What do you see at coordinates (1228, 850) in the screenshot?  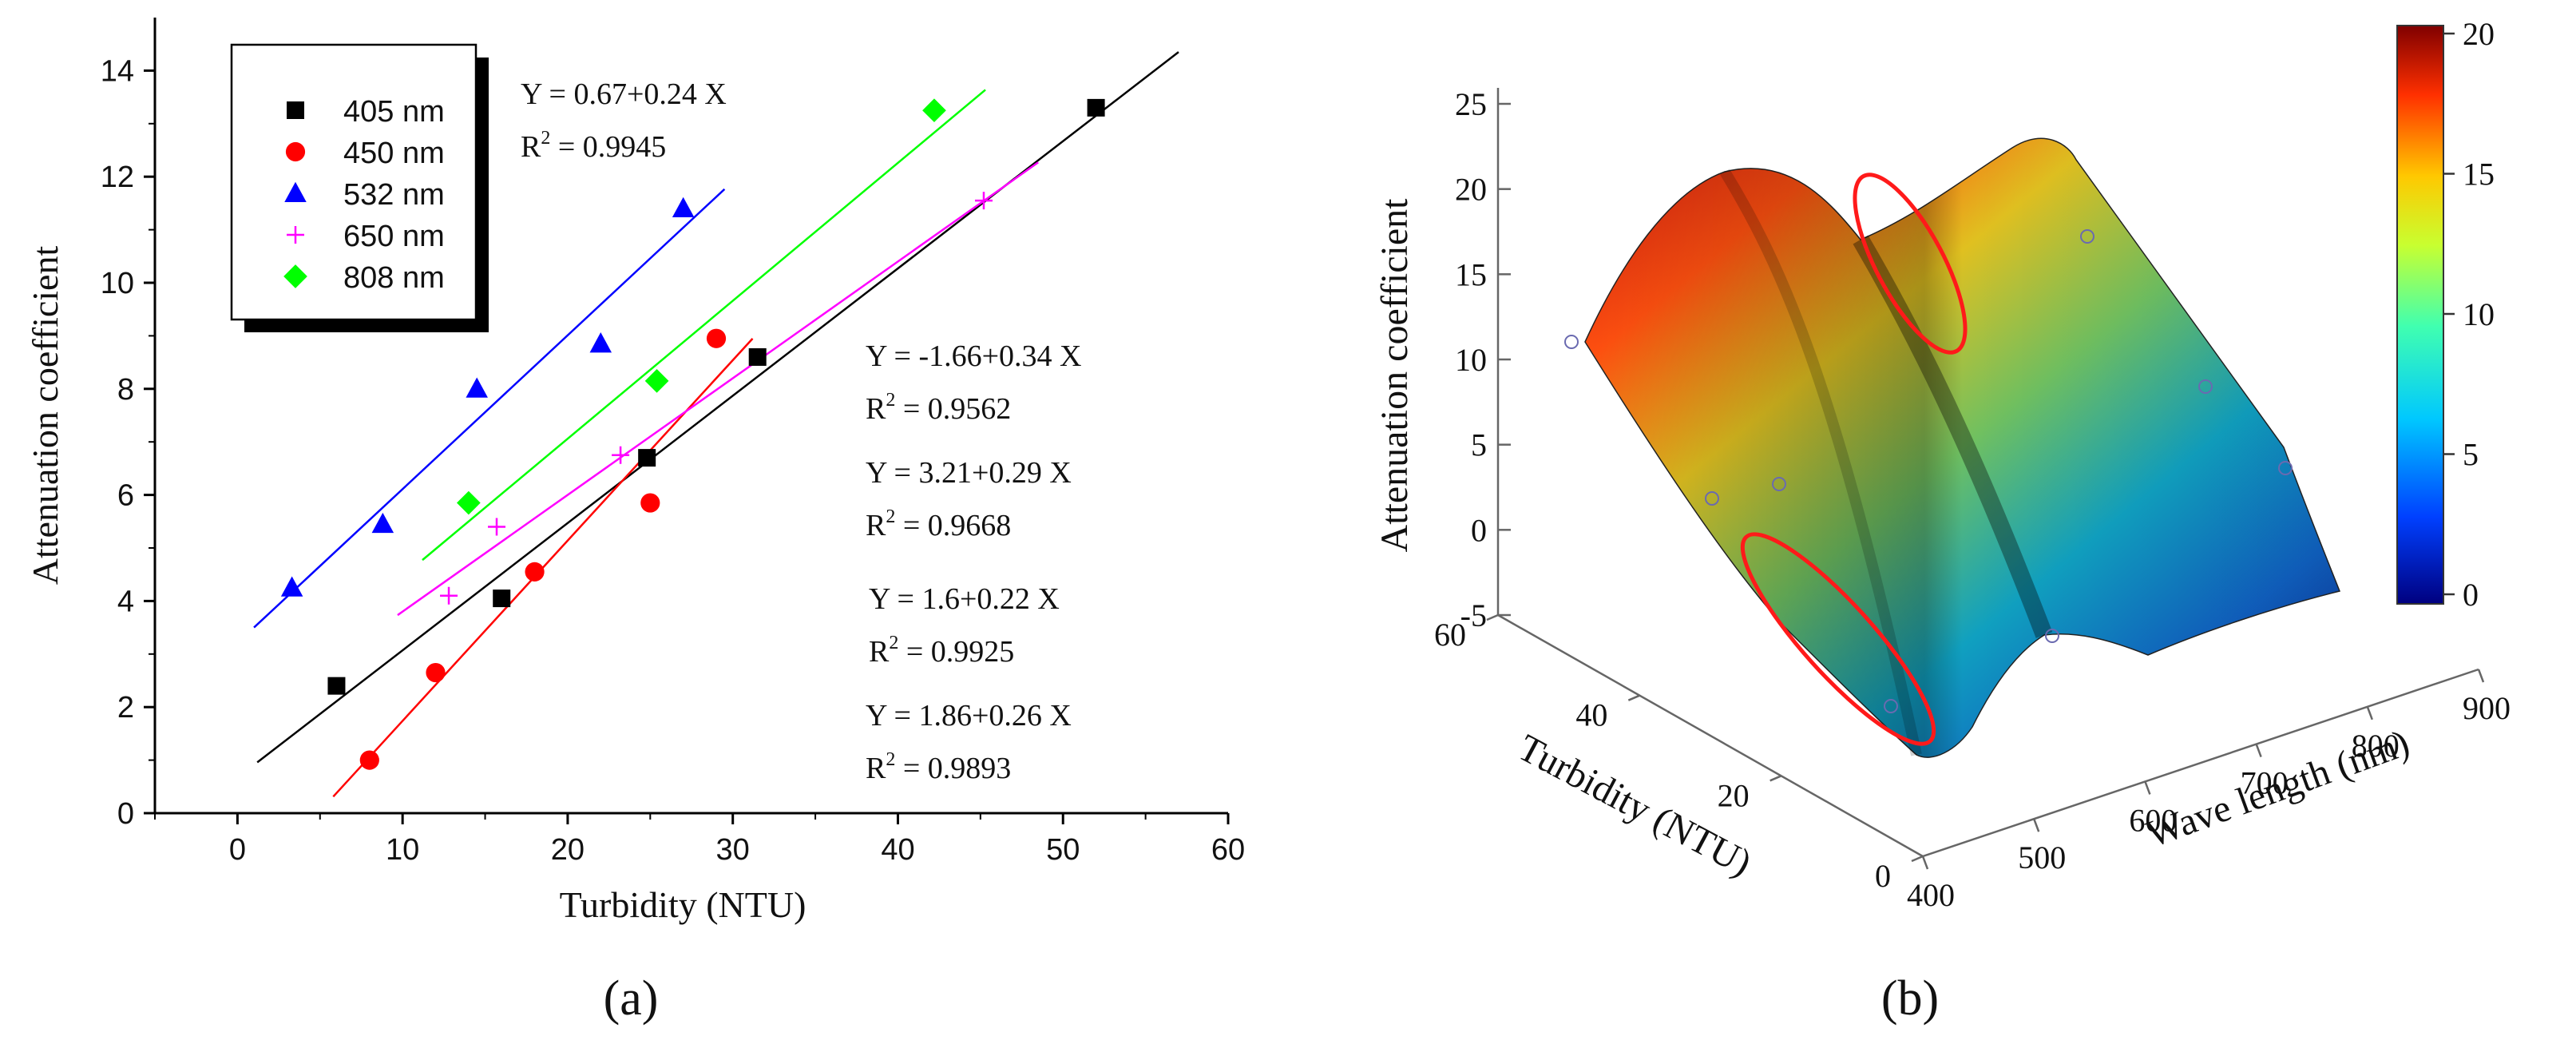 I see `a-x-tick-label: 60` at bounding box center [1228, 850].